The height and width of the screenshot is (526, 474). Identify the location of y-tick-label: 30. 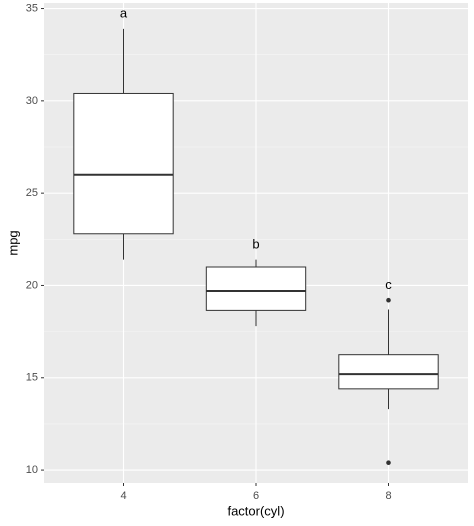
(32, 101).